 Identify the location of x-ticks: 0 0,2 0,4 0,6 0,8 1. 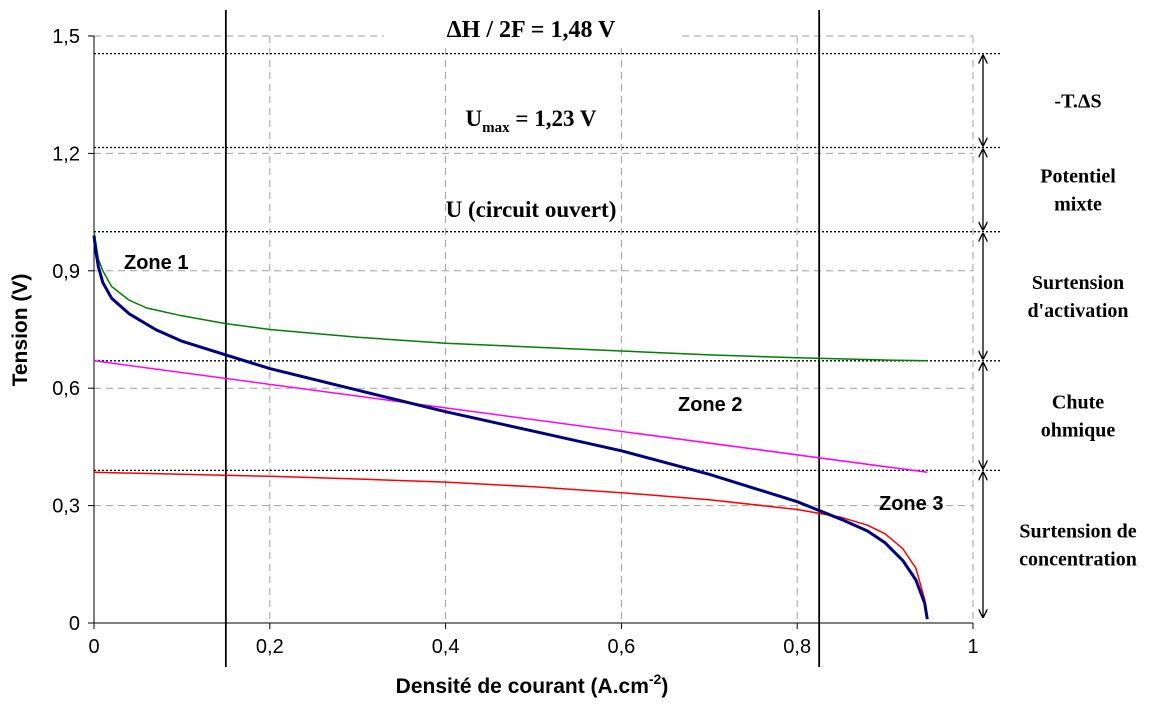
(533, 640).